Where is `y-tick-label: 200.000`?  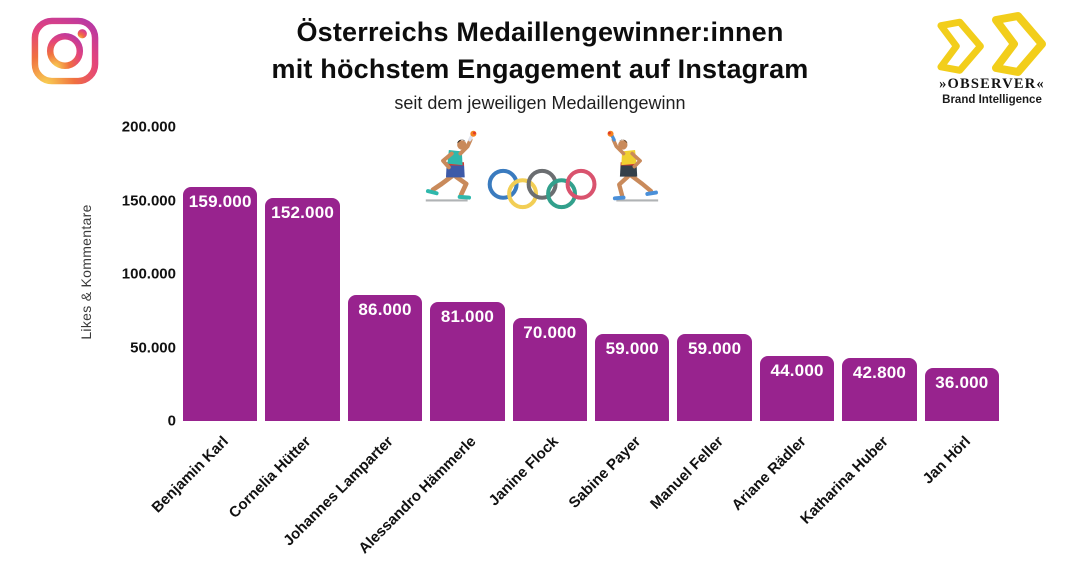
y-tick-label: 200.000 is located at coordinates (148, 127).